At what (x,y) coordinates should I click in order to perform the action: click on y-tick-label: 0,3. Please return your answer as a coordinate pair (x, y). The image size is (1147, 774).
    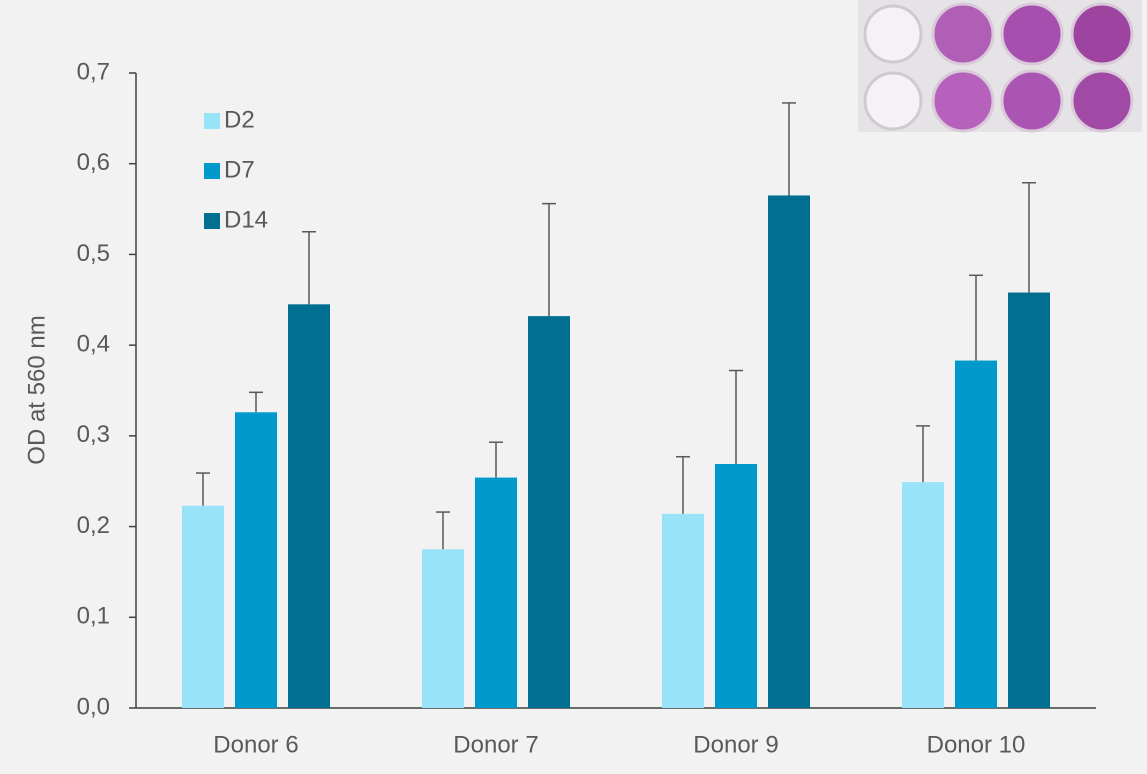
    Looking at the image, I should click on (93, 434).